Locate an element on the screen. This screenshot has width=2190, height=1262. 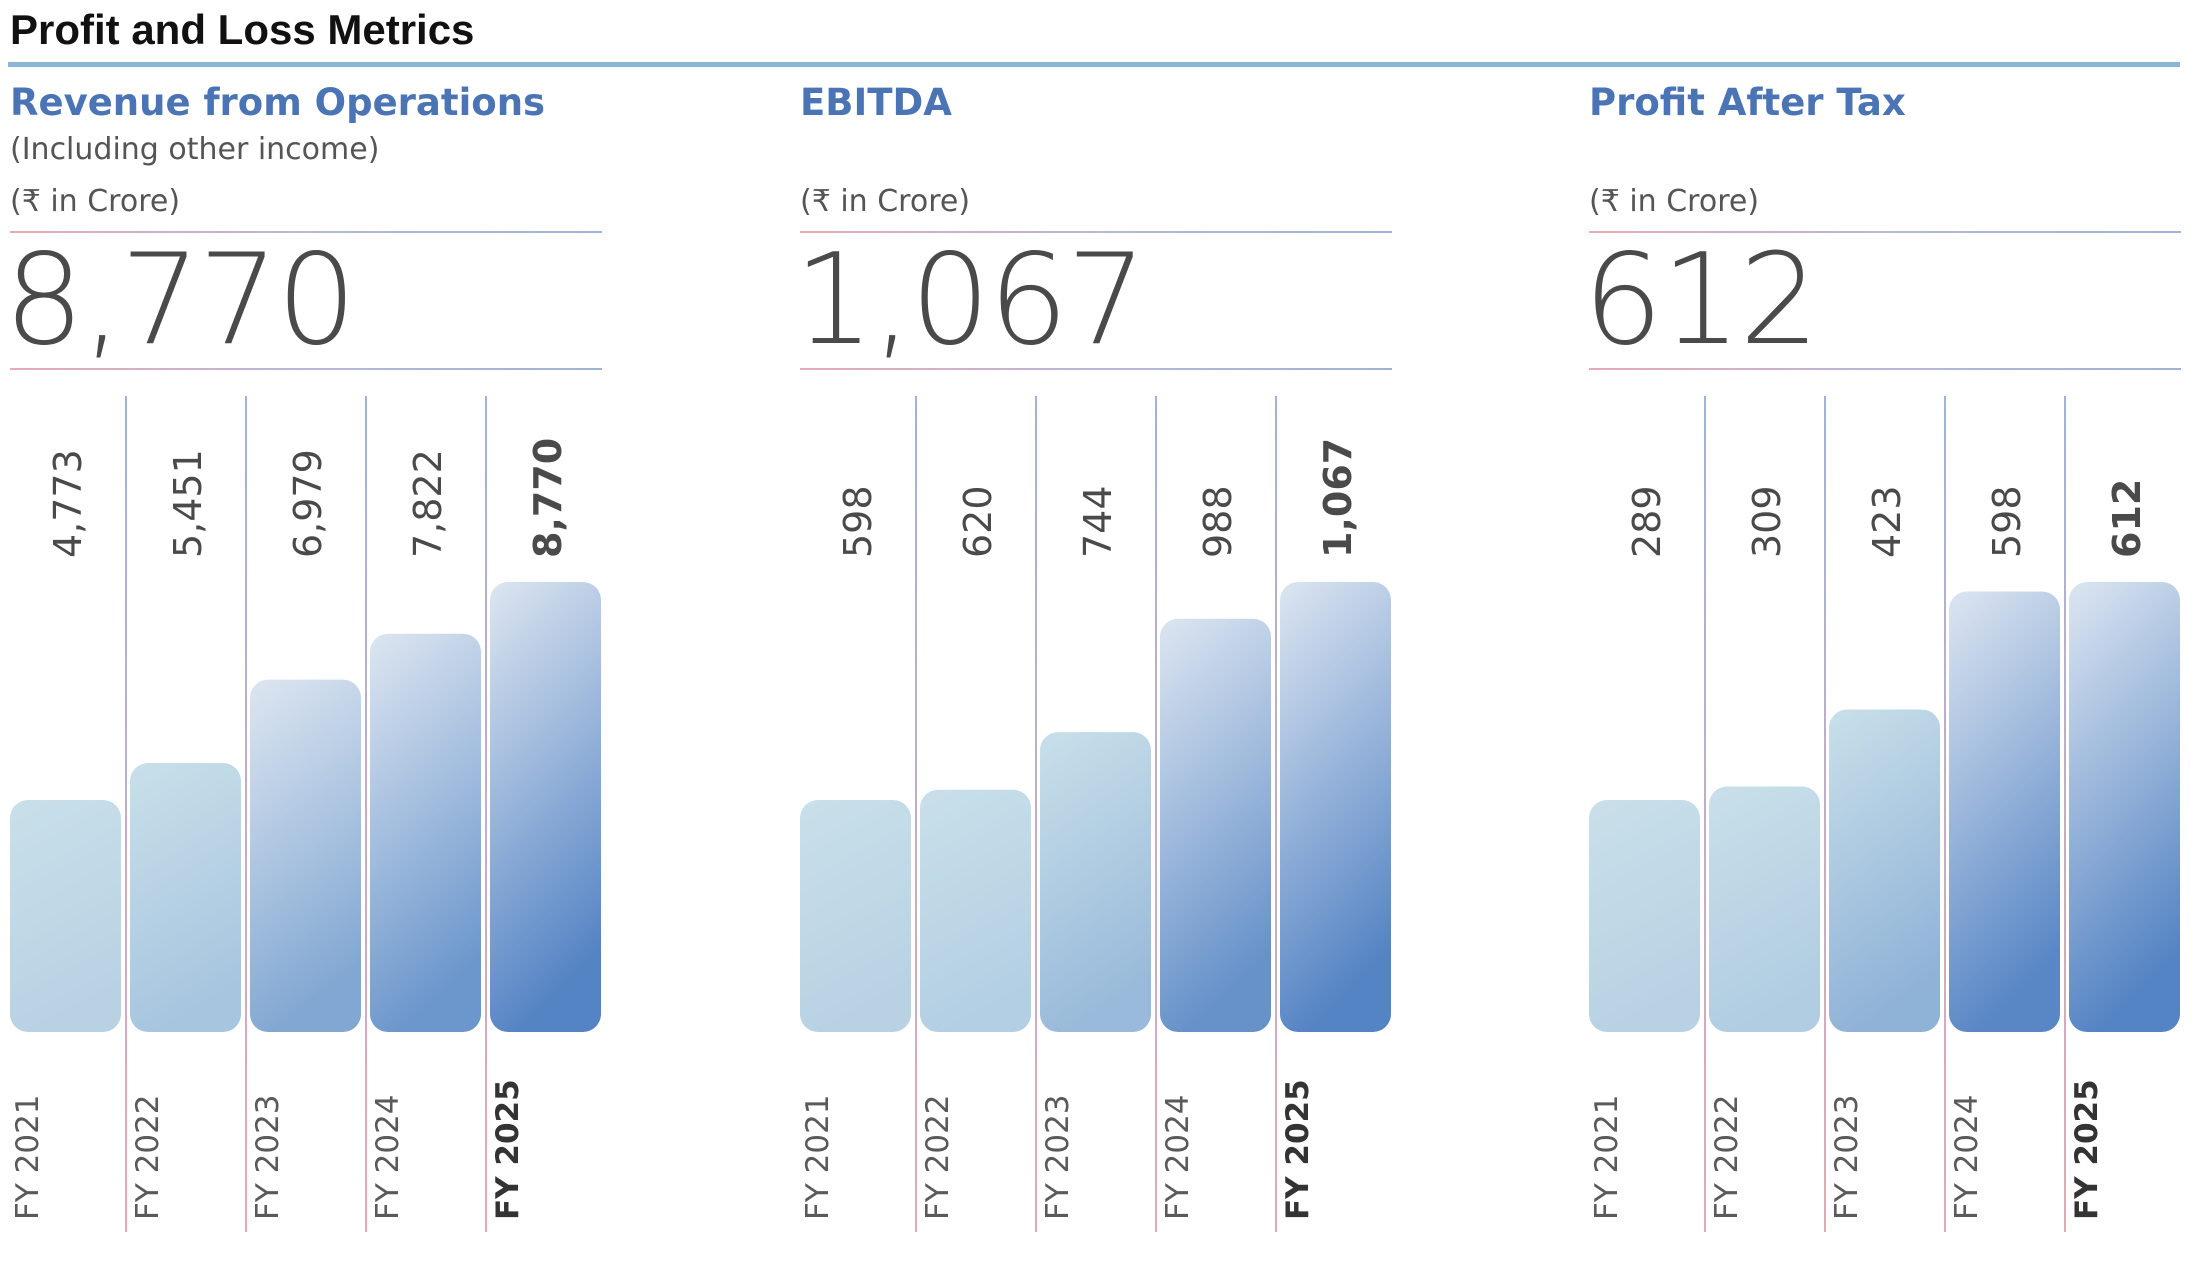
value-label: 289 is located at coordinates (1647, 521).